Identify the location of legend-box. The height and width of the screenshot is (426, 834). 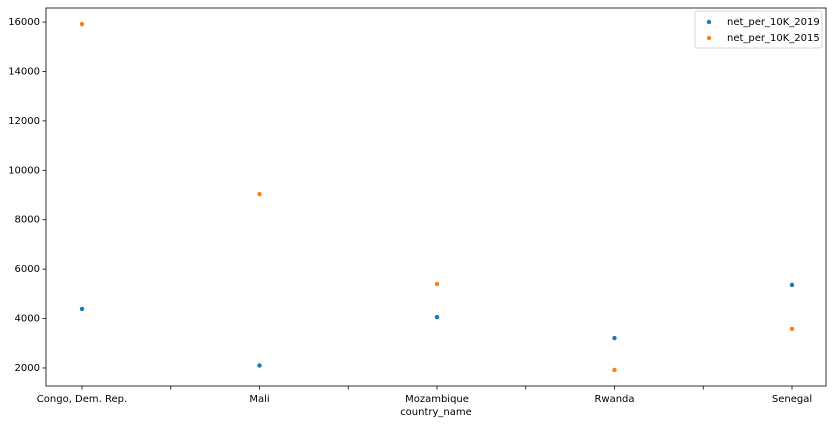
(758, 29).